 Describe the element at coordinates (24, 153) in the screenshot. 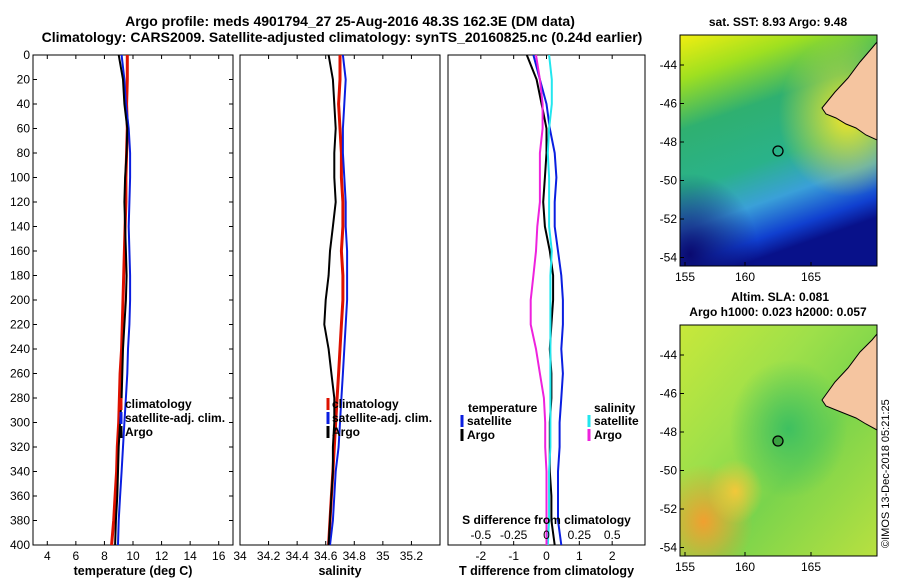

I see `y-tick-label: 80` at that location.